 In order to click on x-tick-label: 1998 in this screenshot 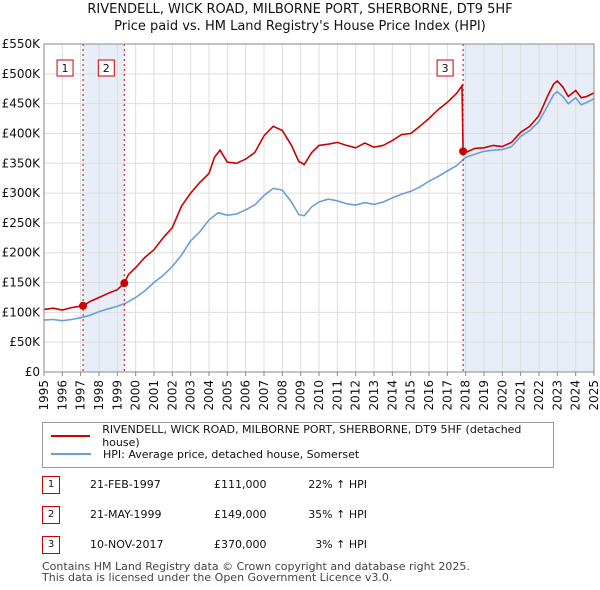, I will do `click(99, 395)`.